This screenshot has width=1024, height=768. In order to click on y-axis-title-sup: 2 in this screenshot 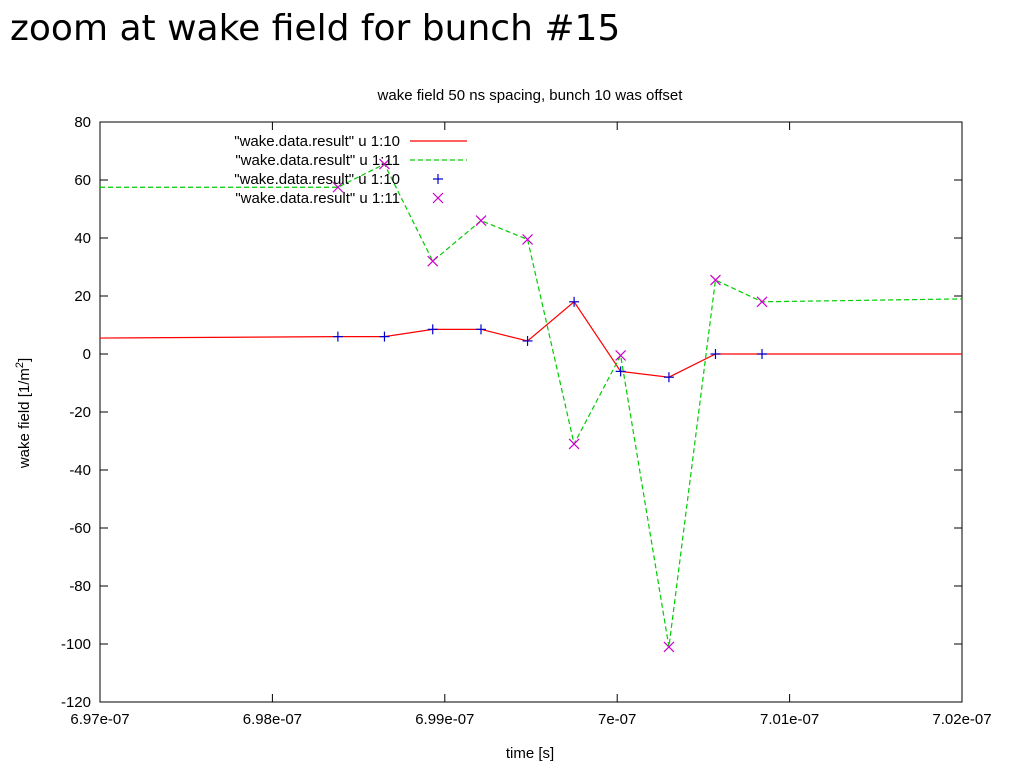, I will do `click(20, 365)`.